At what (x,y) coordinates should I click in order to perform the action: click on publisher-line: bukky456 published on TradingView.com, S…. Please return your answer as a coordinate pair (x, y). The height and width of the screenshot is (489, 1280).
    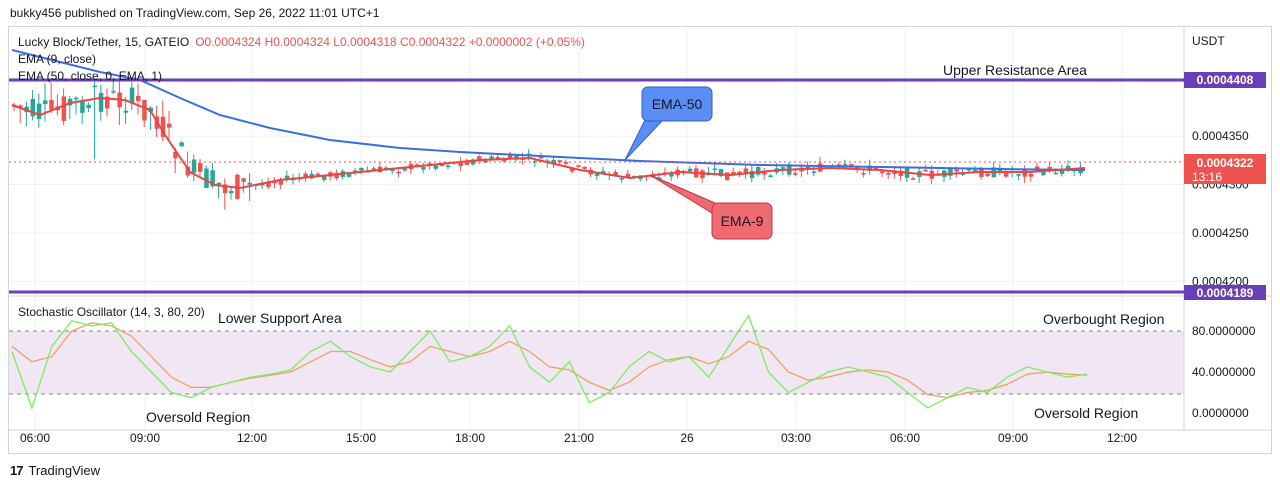
    Looking at the image, I should click on (195, 13).